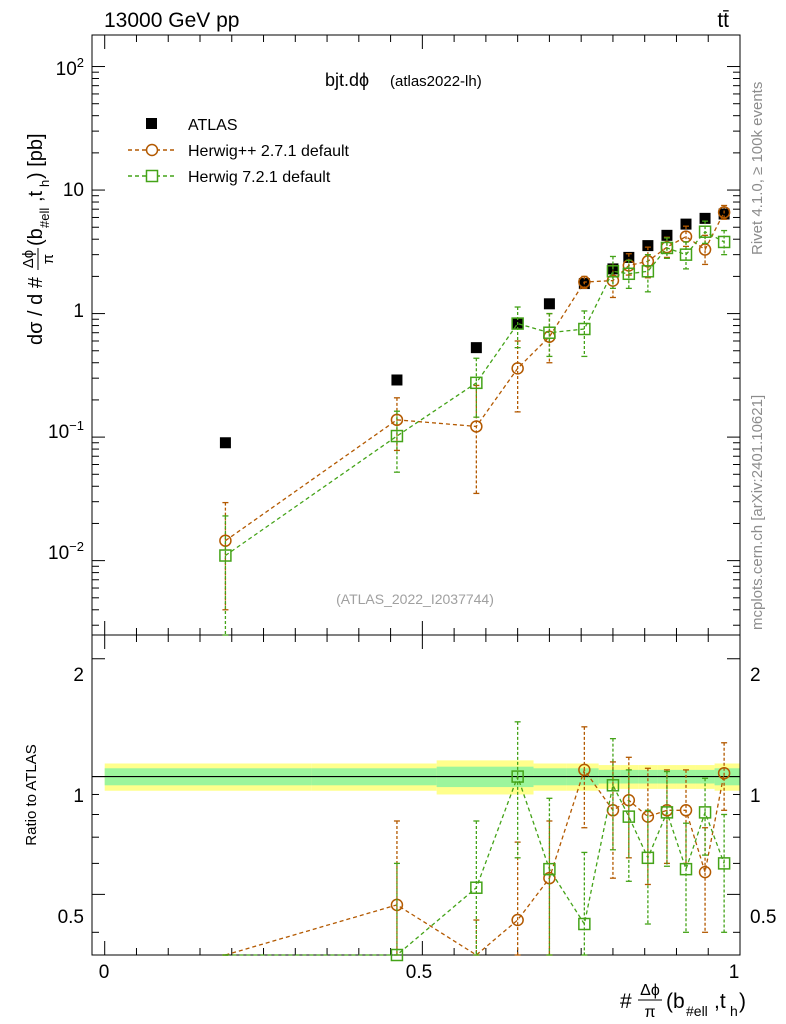  I want to click on legend-entry-herwigpp: Herwig++ 2.7.1 default, so click(239, 151).